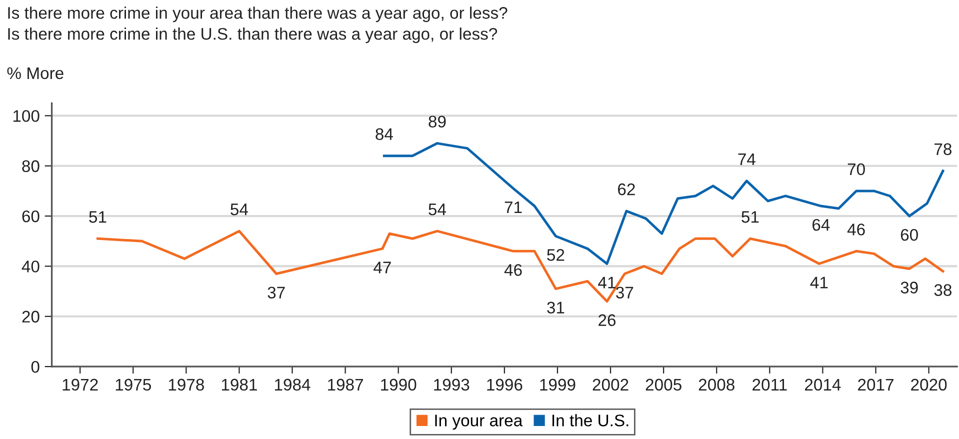 The width and height of the screenshot is (959, 439). Describe the element at coordinates (747, 159) in the screenshot. I see `data-label: 74` at that location.